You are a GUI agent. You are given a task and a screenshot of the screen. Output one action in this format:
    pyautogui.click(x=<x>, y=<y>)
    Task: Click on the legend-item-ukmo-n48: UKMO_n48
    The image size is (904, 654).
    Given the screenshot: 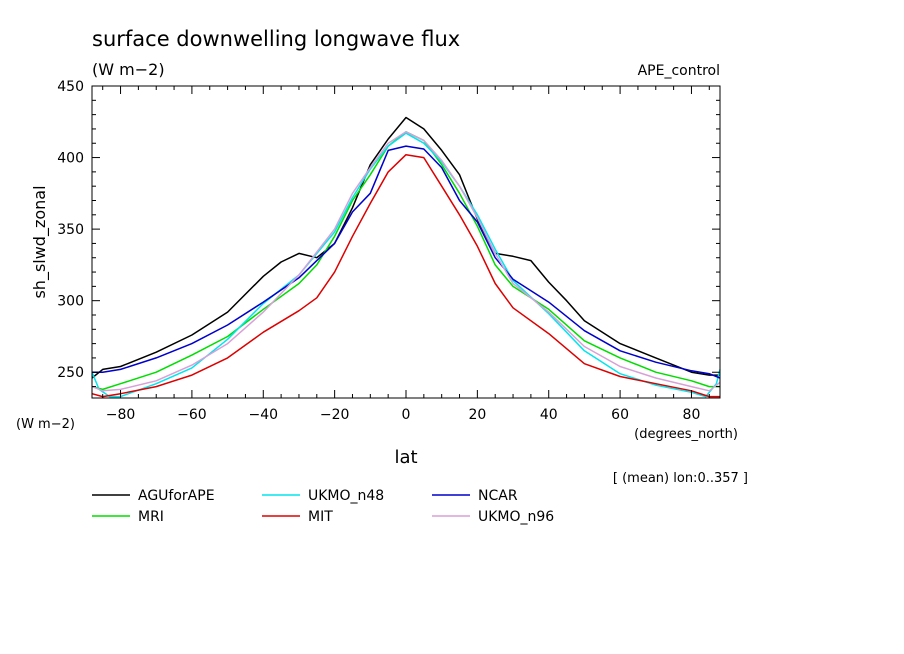 What is the action you would take?
    pyautogui.click(x=323, y=496)
    